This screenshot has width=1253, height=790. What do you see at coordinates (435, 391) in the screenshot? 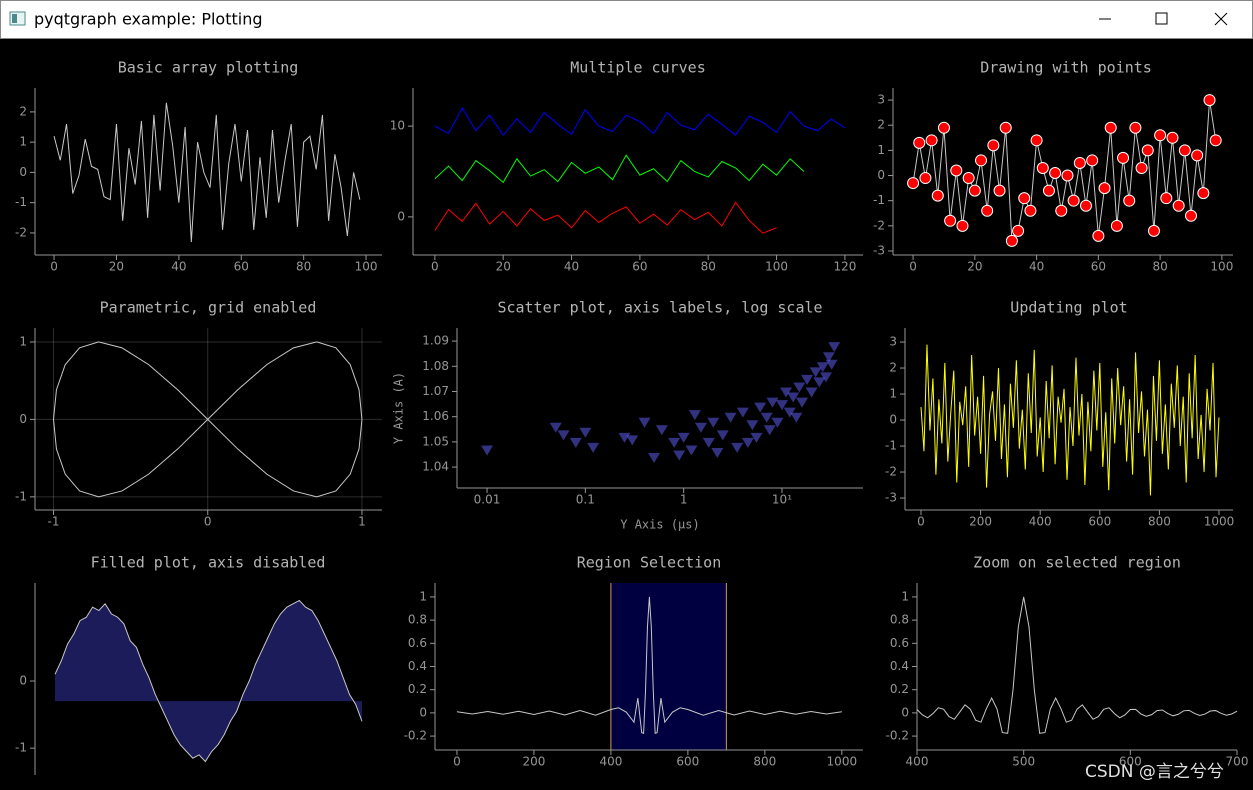
I see `y-tick-label: 1.07` at bounding box center [435, 391].